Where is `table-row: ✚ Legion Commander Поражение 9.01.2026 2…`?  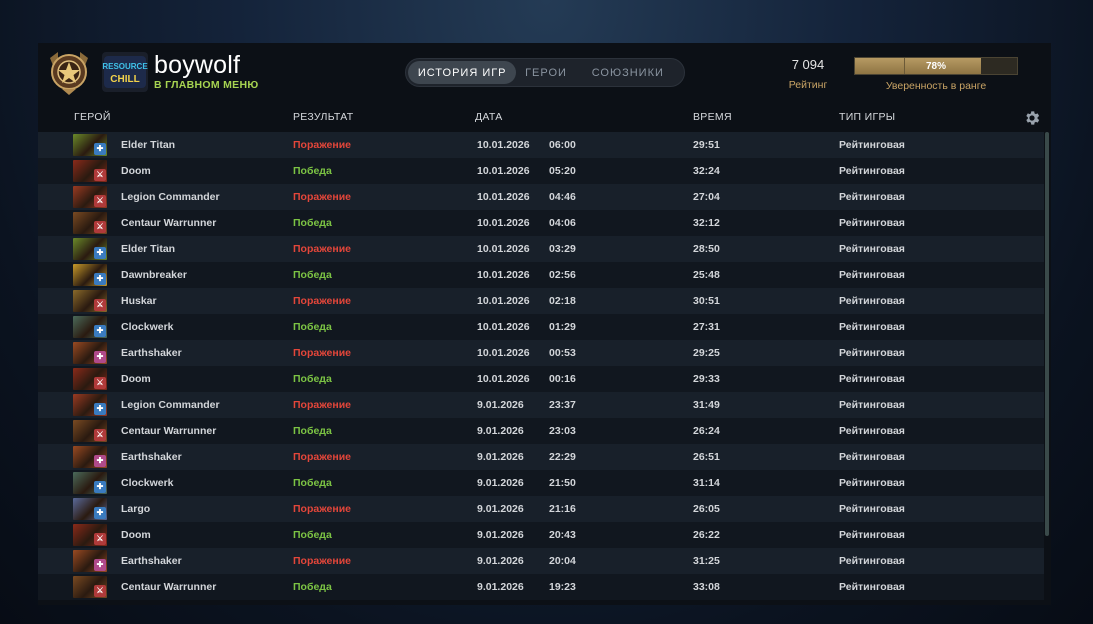 table-row: ✚ Legion Commander Поражение 9.01.2026 2… is located at coordinates (541, 405).